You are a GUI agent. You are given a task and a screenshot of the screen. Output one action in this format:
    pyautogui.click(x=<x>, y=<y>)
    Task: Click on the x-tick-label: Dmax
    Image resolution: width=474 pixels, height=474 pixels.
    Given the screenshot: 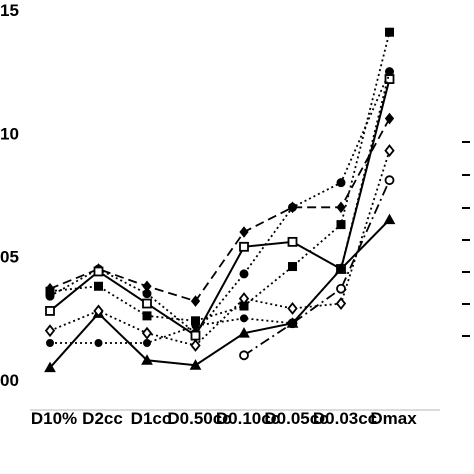 What is the action you would take?
    pyautogui.click(x=393, y=418)
    